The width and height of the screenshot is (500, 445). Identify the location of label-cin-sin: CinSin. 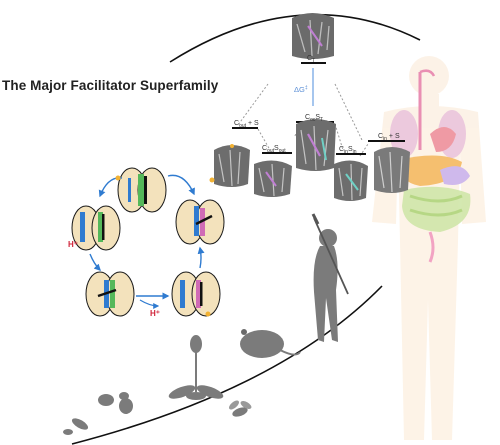
(348, 150).